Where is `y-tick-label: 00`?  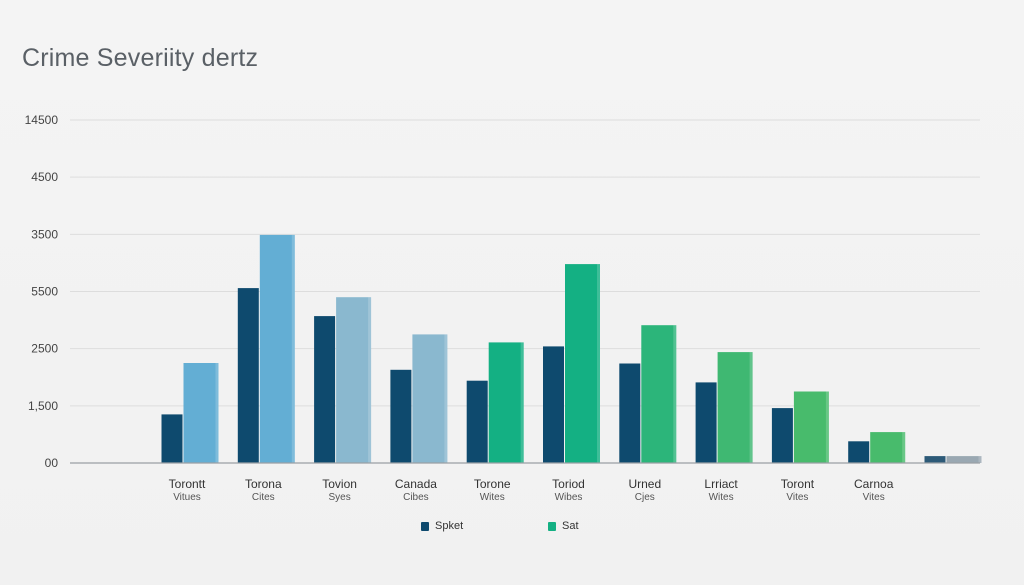 y-tick-label: 00 is located at coordinates (52, 463).